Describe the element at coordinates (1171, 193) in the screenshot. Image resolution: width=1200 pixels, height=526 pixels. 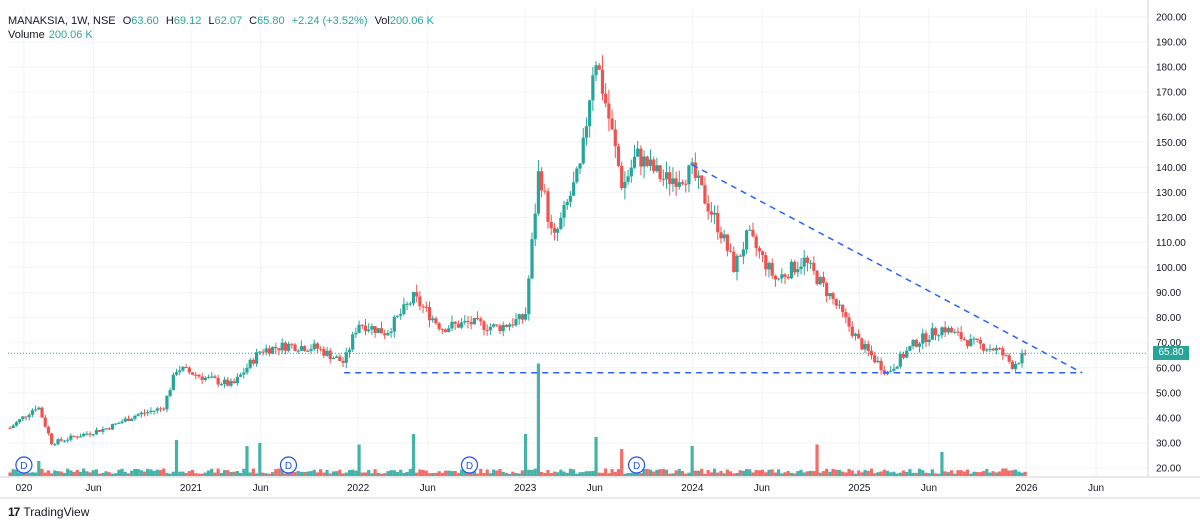
I see `y-tick-label: 130.00` at that location.